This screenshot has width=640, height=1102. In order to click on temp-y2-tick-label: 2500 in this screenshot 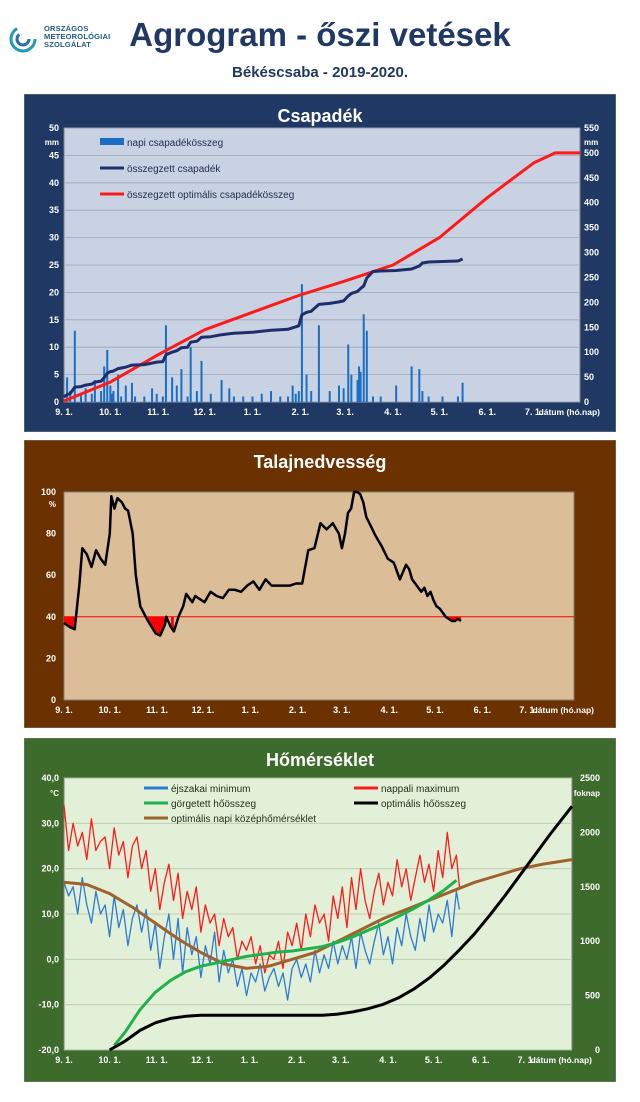, I will do `click(590, 778)`.